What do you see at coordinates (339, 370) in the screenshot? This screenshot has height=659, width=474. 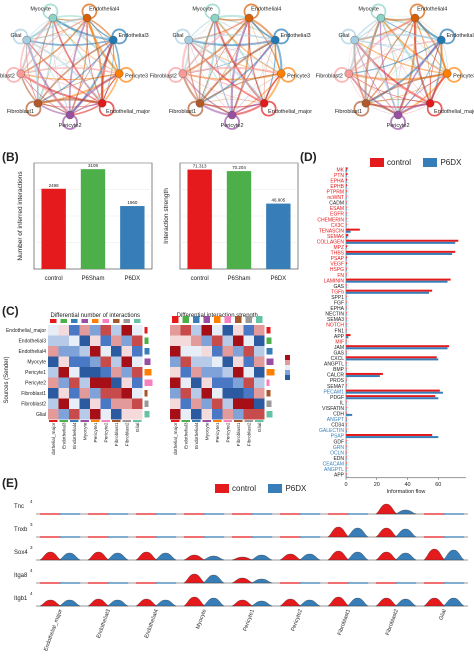 I see `pathway-label: BMP` at bounding box center [339, 370].